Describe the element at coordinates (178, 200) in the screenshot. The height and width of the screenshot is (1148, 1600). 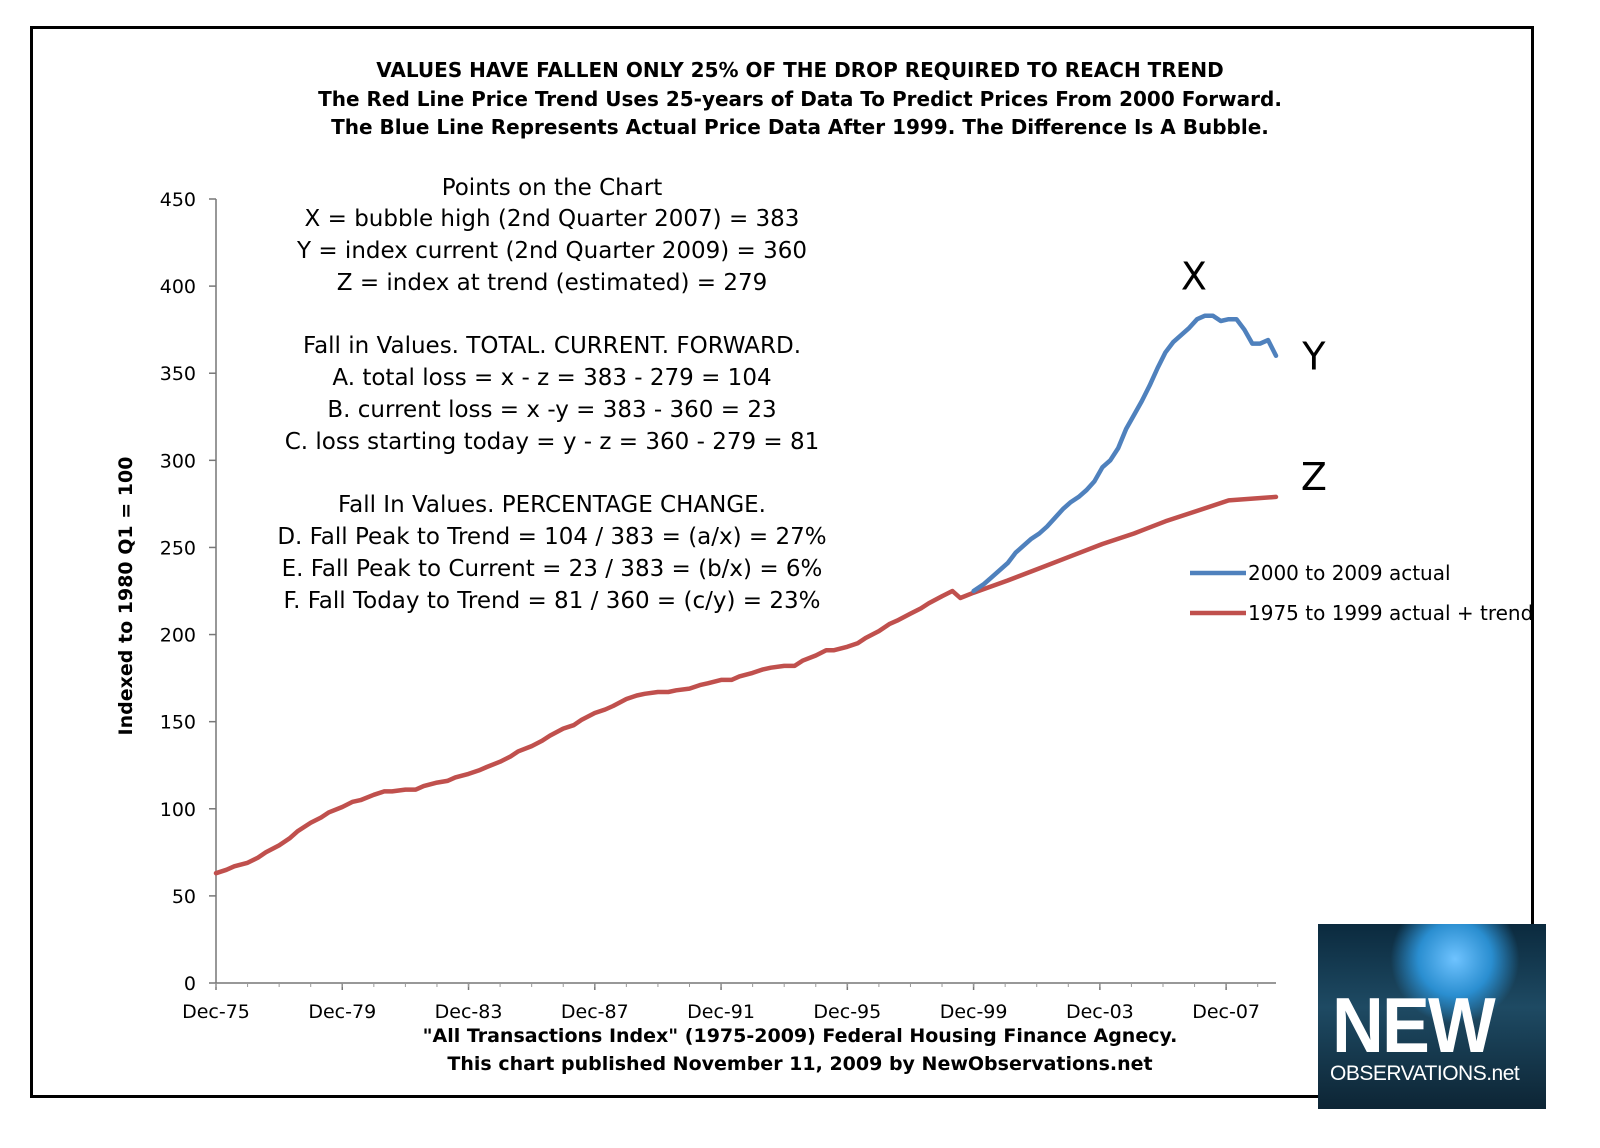
I see `y-tick-label: 450` at that location.